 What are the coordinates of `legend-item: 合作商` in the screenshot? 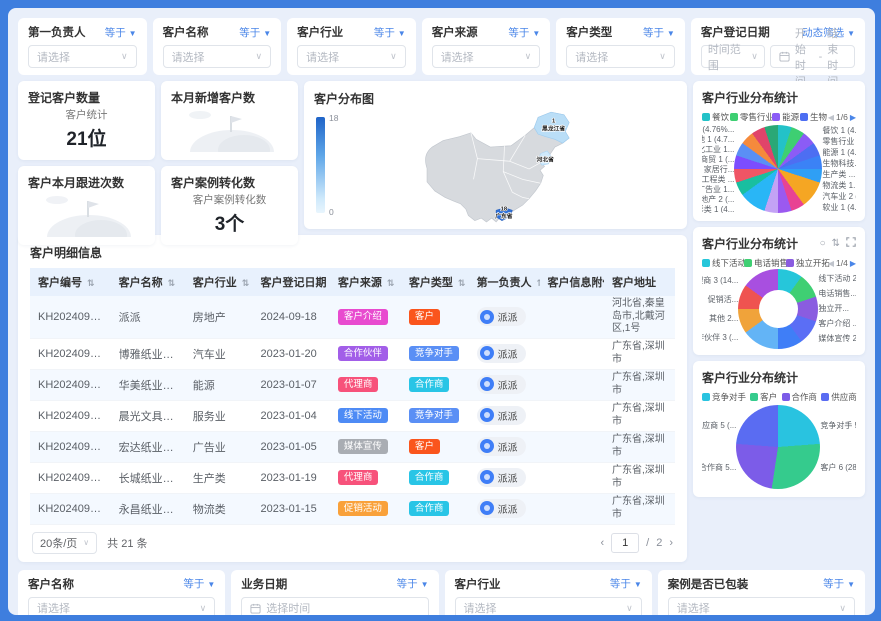 It's located at (799, 397).